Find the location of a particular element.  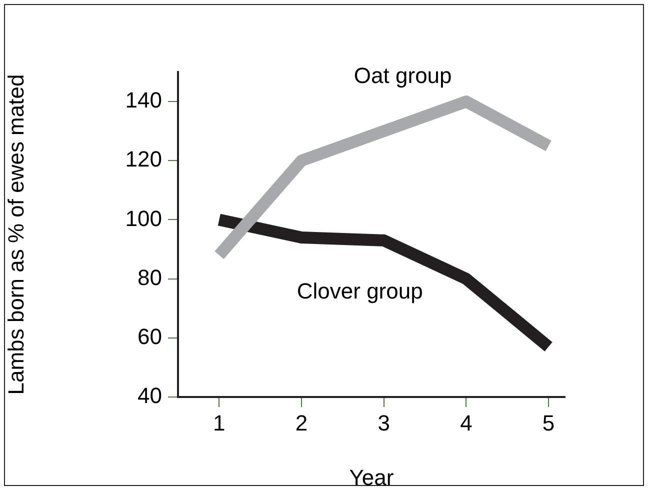

y-tick-label: 80 is located at coordinates (150, 277).